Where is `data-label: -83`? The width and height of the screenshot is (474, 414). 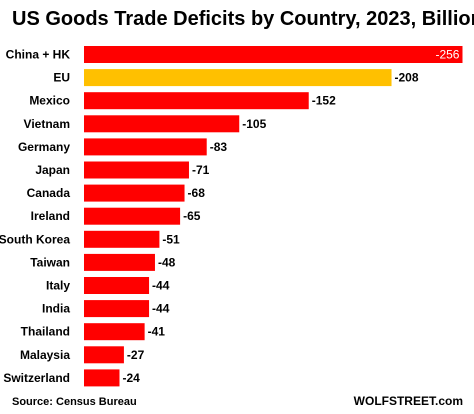 data-label: -83 is located at coordinates (219, 147).